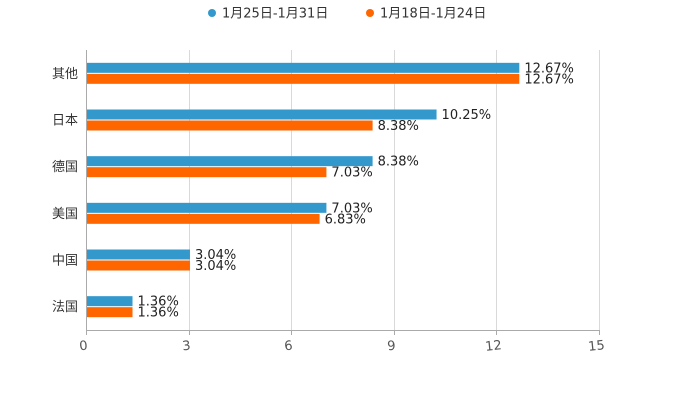  I want to click on data-label-1: 3.04%, so click(215, 255).